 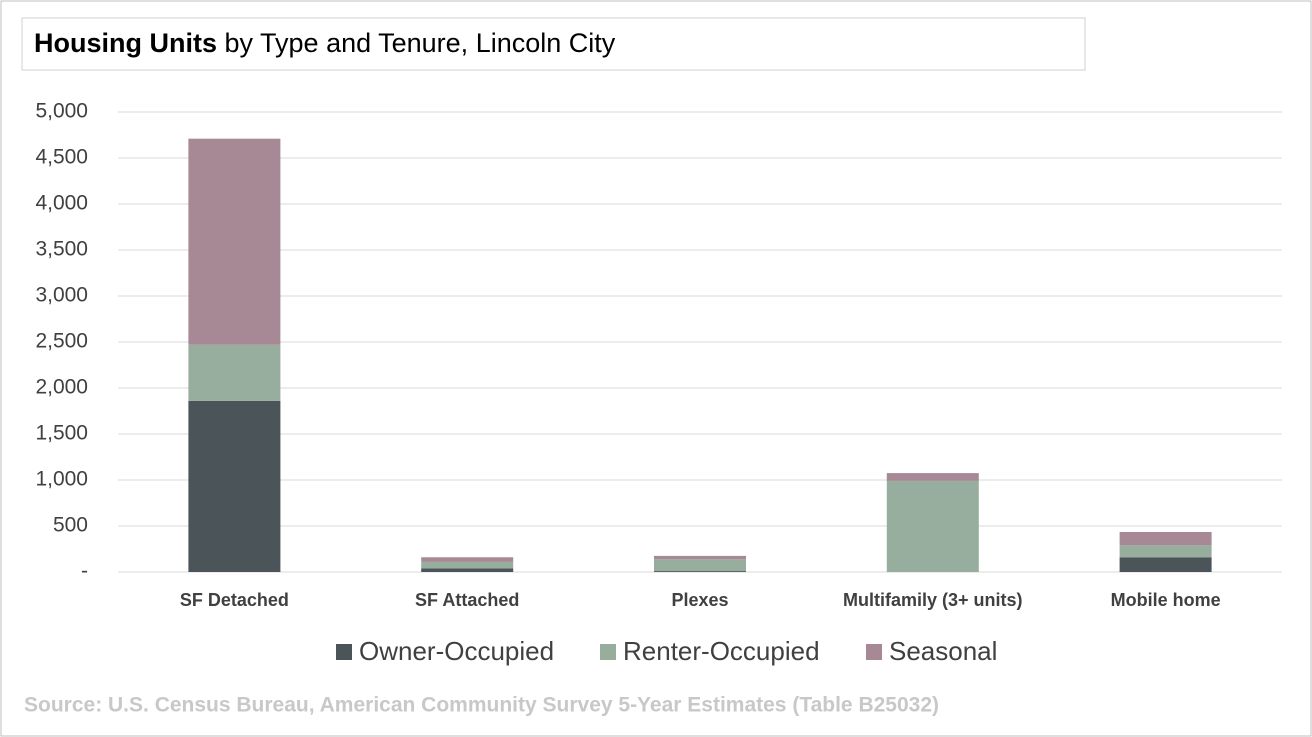 I want to click on y-tick-label: 4,500, so click(x=61, y=157).